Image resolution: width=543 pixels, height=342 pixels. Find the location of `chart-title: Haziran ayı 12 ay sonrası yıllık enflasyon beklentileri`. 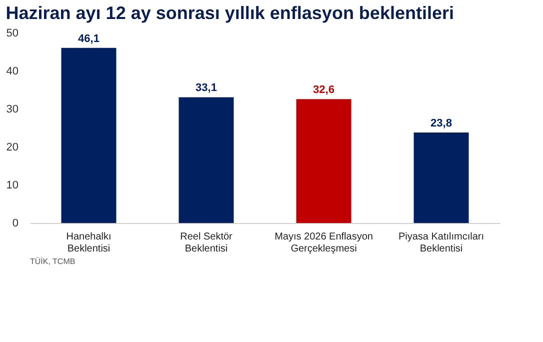

chart-title: Haziran ayı 12 ay sonrası yıllık enflasyon beklentileri is located at coordinates (230, 13).